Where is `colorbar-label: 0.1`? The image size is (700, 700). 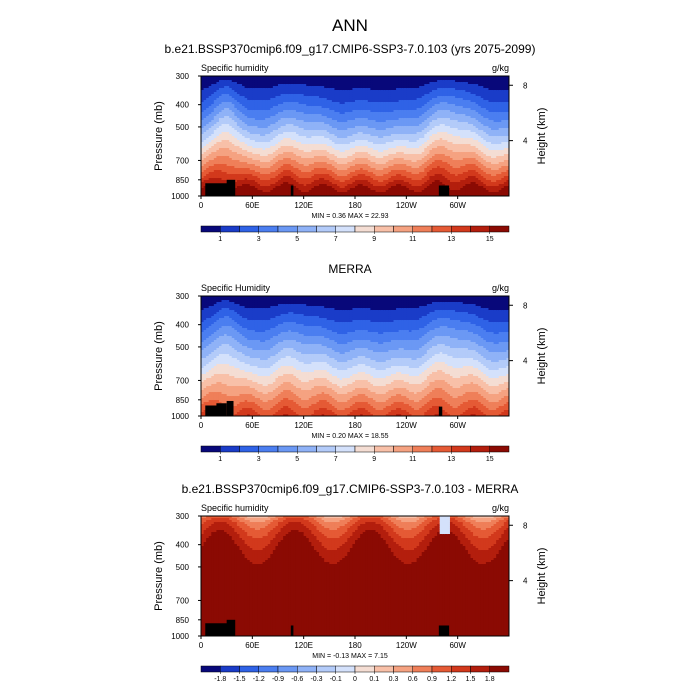 colorbar-label: 0.1 is located at coordinates (374, 679).